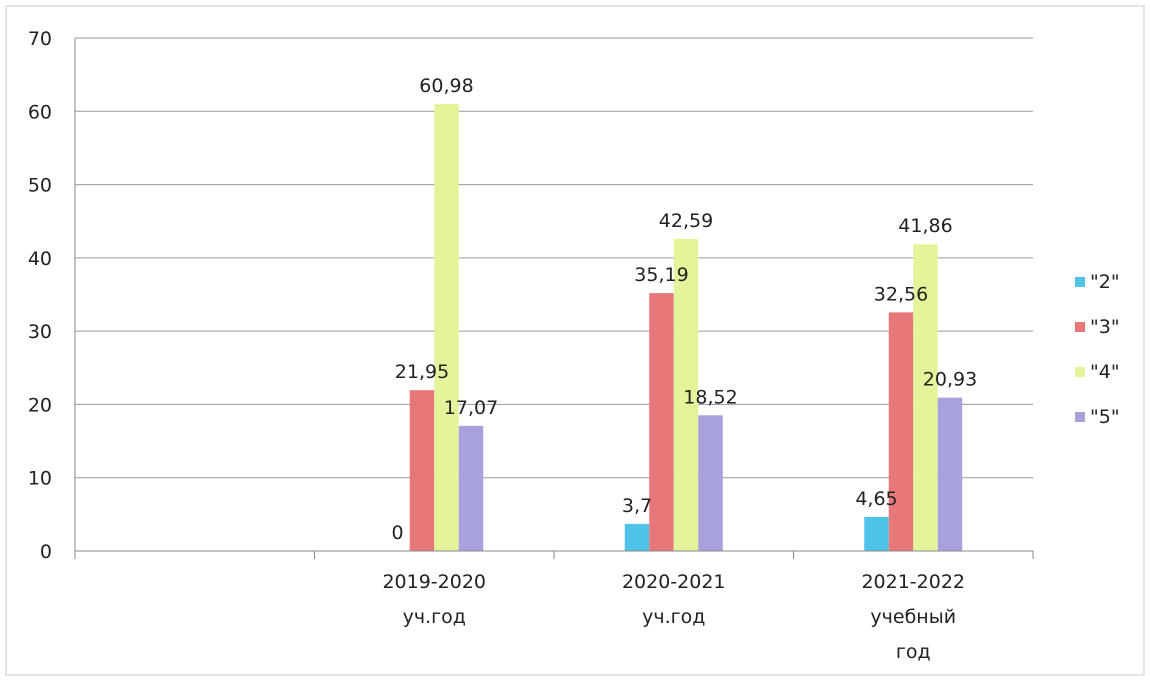 The height and width of the screenshot is (681, 1150). What do you see at coordinates (40, 332) in the screenshot?
I see `y-tick-label: 30` at bounding box center [40, 332].